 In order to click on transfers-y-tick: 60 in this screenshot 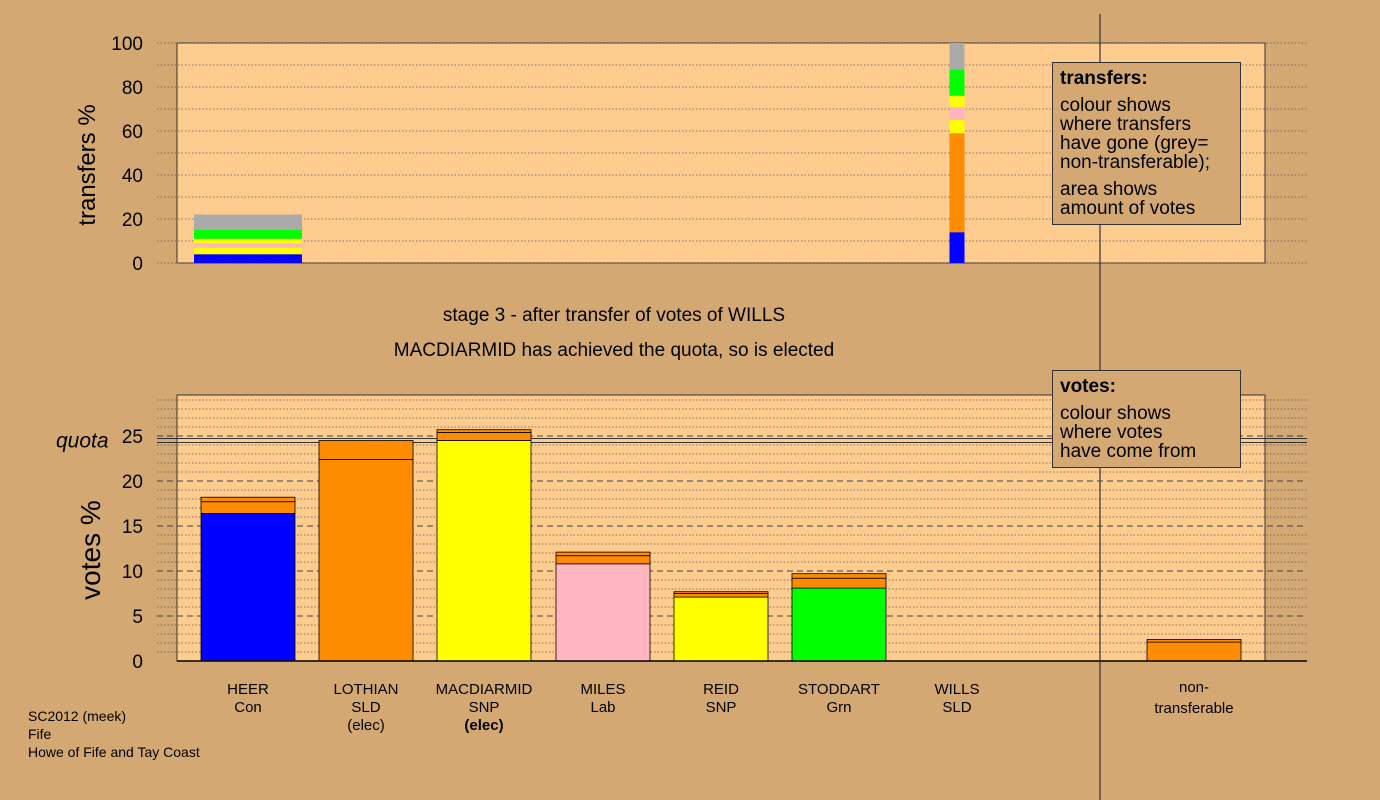, I will do `click(132, 132)`.